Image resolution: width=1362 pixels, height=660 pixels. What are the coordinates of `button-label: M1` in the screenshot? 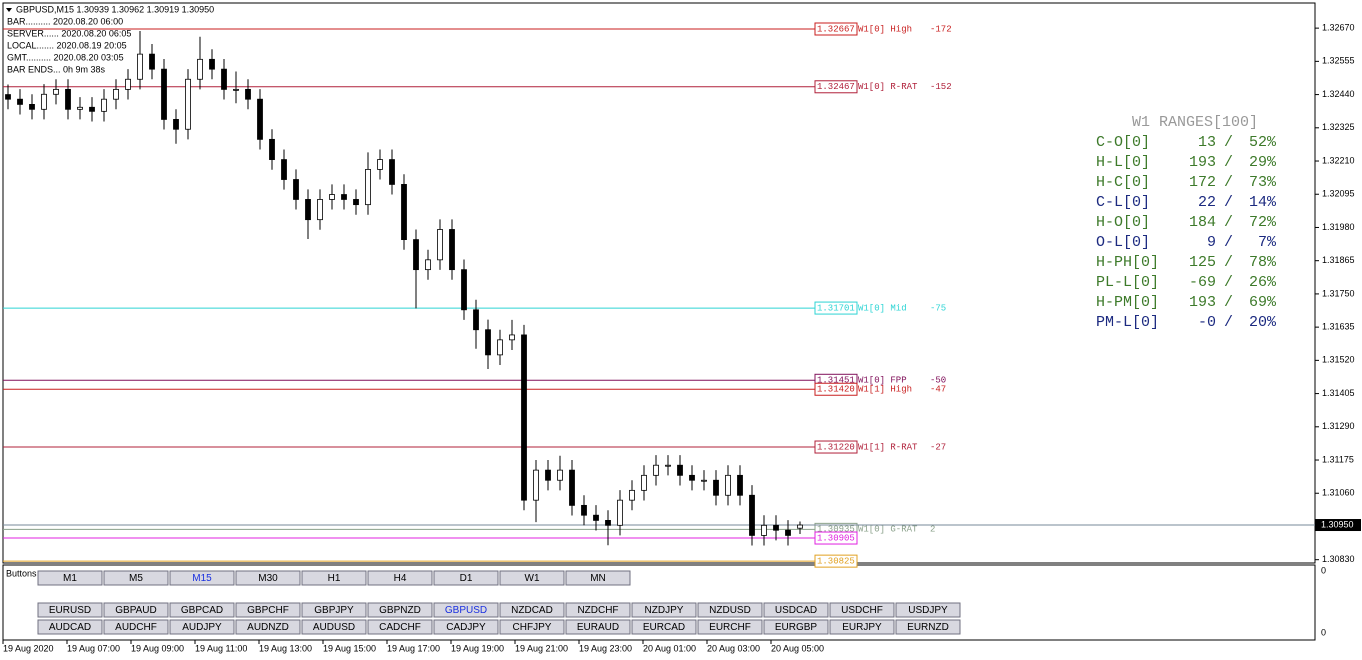 It's located at (70, 578).